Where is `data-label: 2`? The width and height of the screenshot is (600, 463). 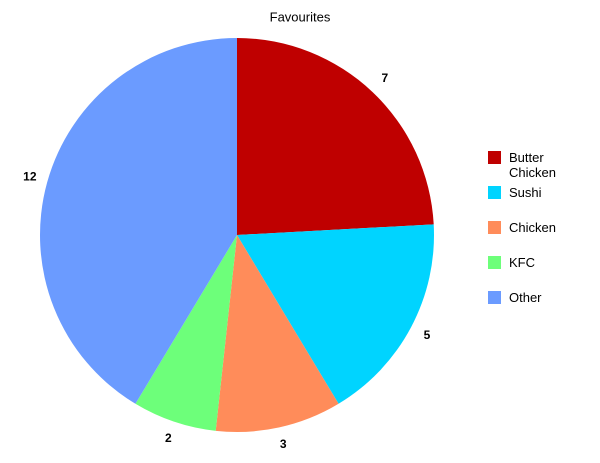
data-label: 2 is located at coordinates (168, 438).